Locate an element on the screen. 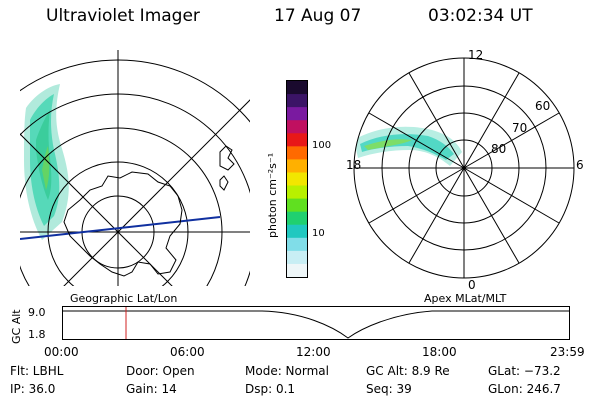 The width and height of the screenshot is (600, 400). mlt-label-18: 18 is located at coordinates (354, 165).